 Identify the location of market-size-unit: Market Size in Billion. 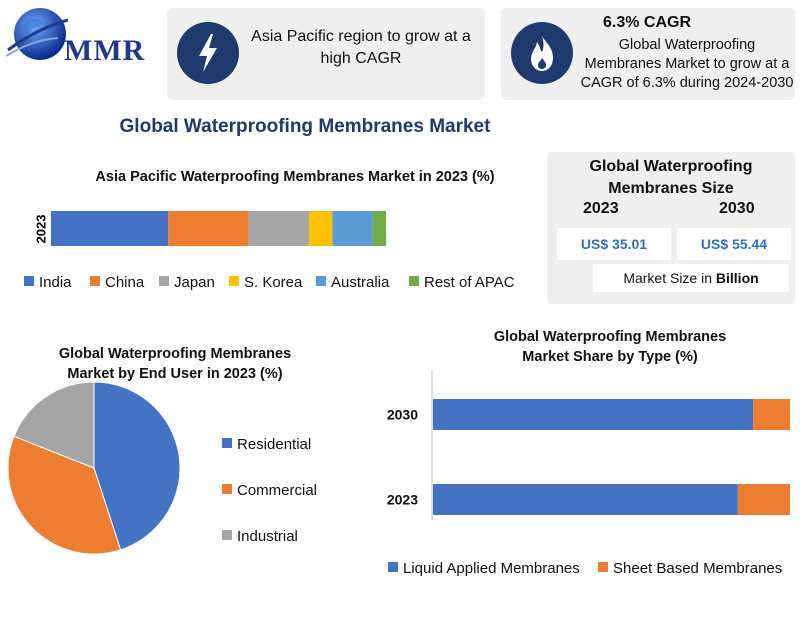
(691, 278).